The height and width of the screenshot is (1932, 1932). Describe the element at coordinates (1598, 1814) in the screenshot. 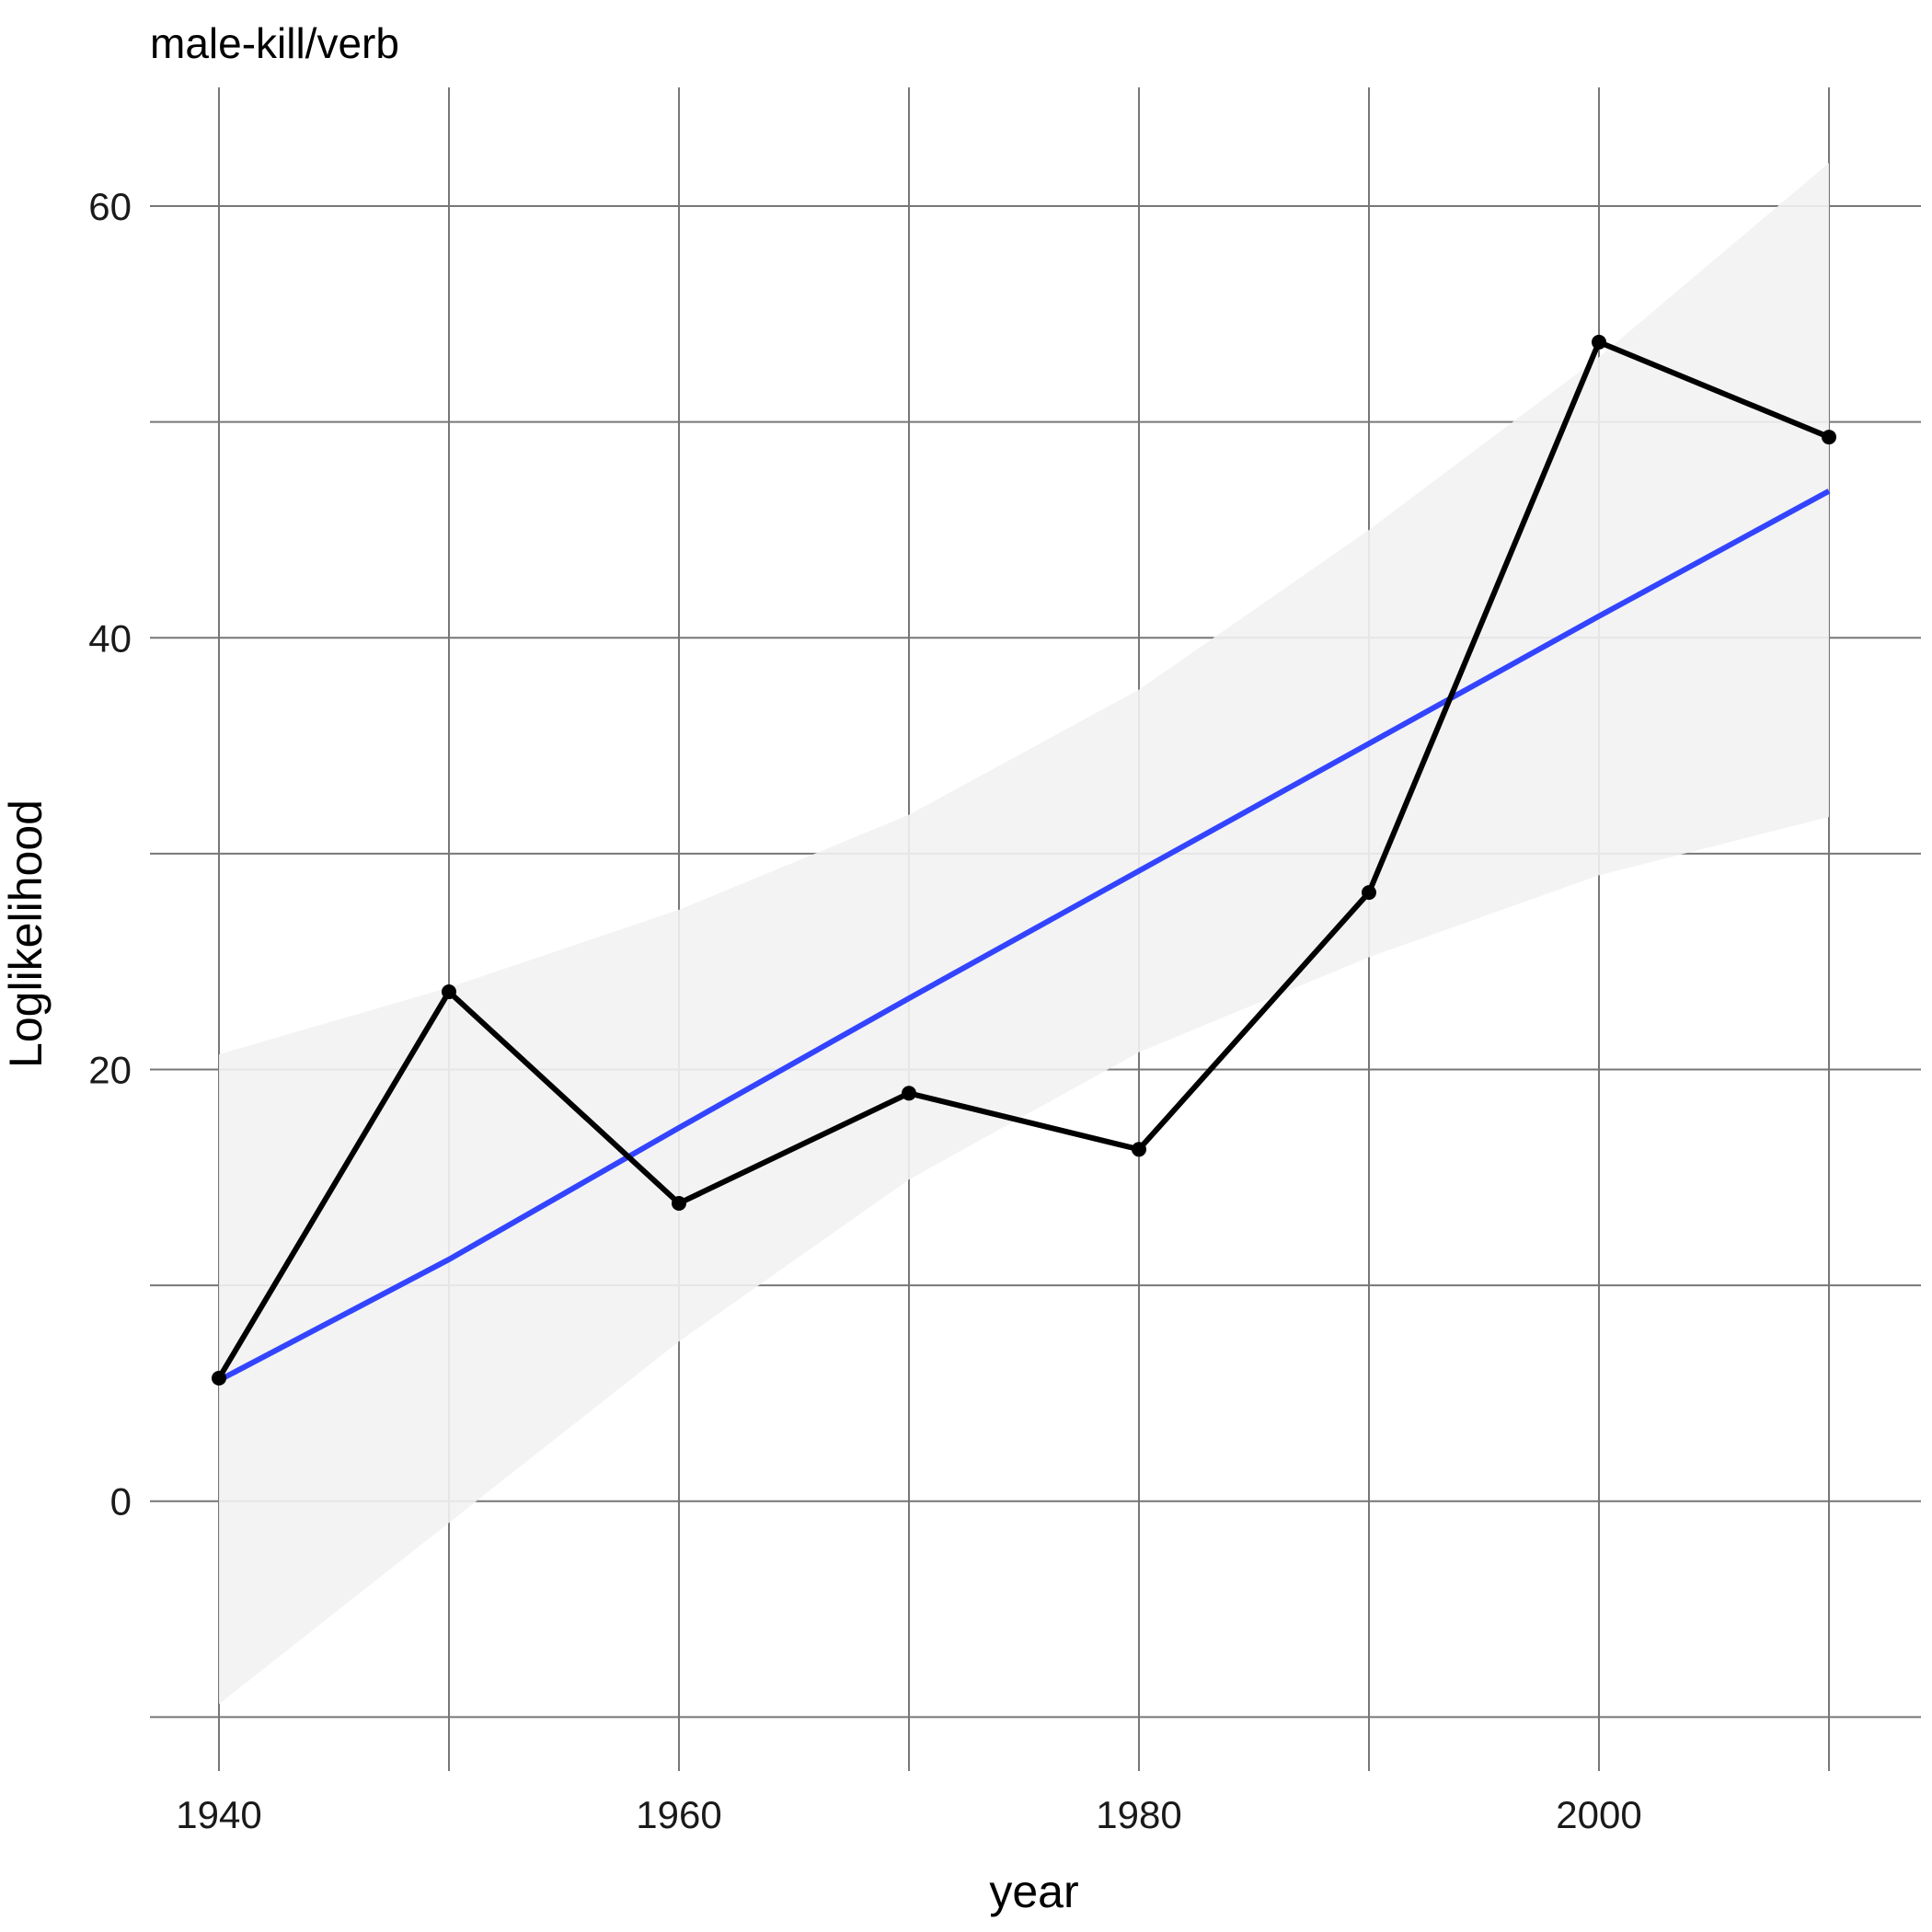

I see `x-tick-label-2000: 2000` at that location.